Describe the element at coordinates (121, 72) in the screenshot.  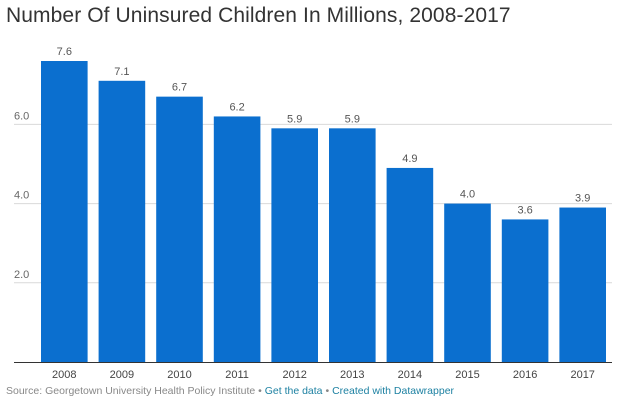
I see `value-label: 7.1` at that location.